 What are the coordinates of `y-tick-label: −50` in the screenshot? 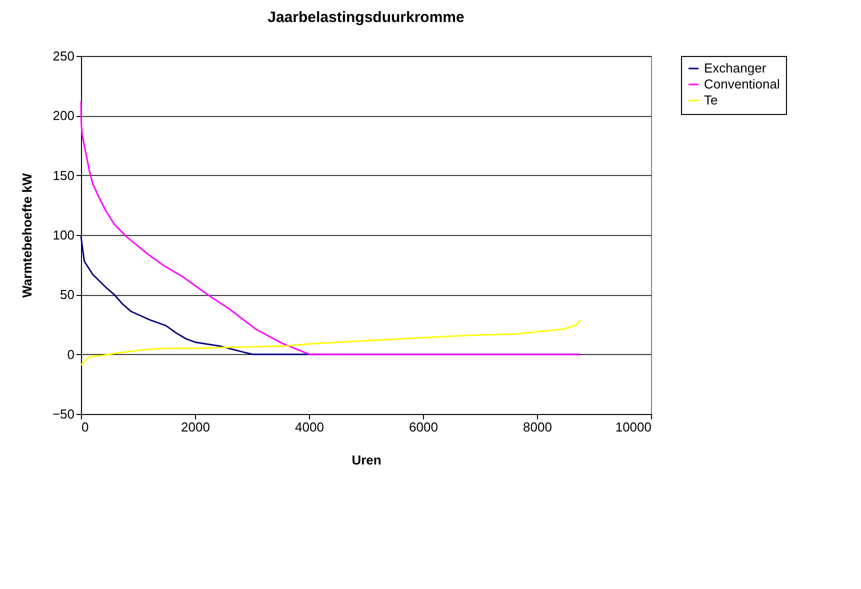 It's located at (63, 414).